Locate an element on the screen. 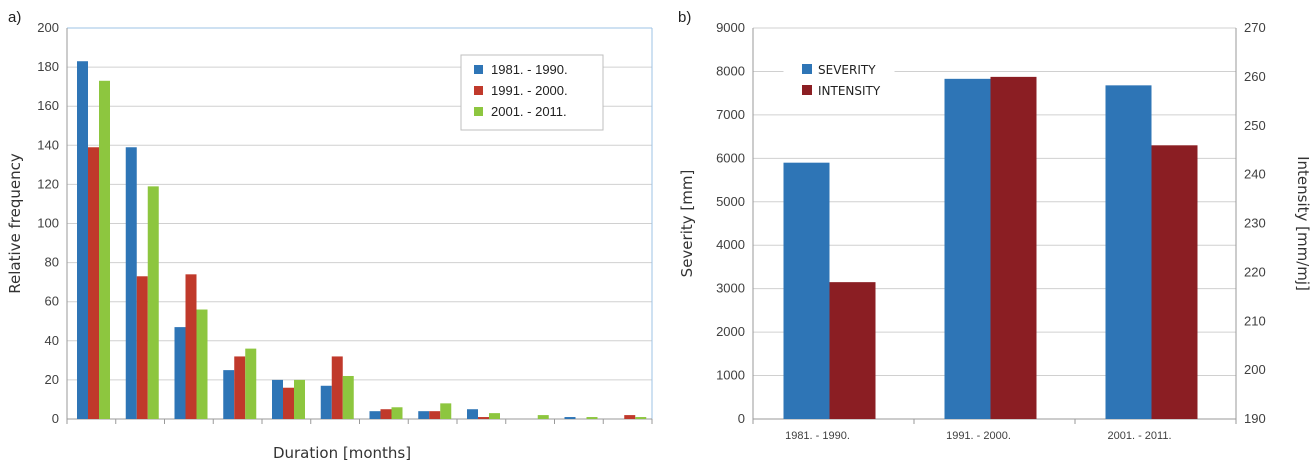 This screenshot has height=462, width=1313. y-tick-label: 8000 is located at coordinates (730, 70).